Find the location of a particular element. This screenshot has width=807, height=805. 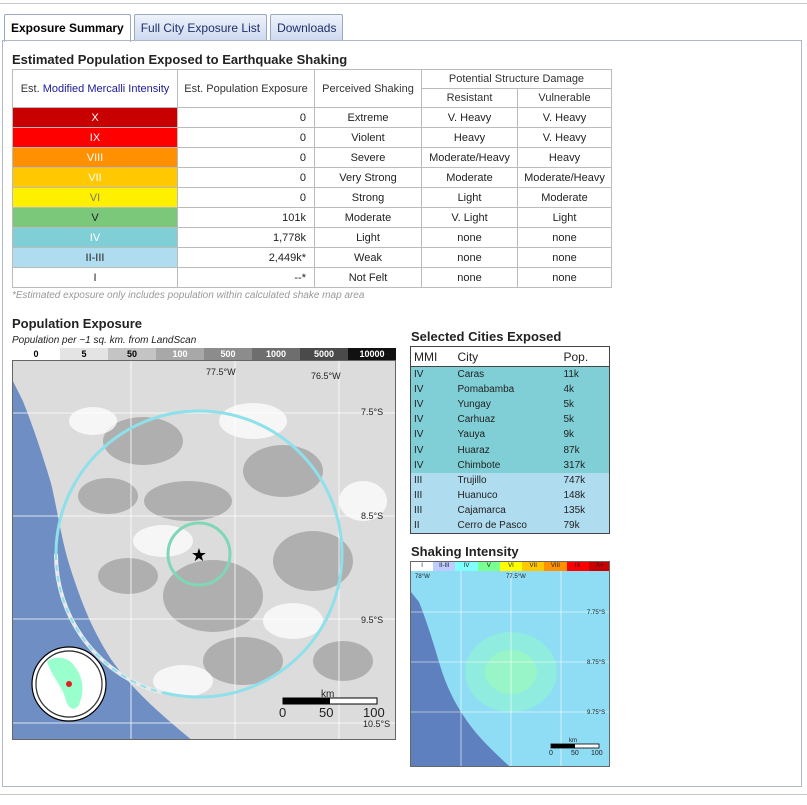

bottom-divider is located at coordinates (403, 794).